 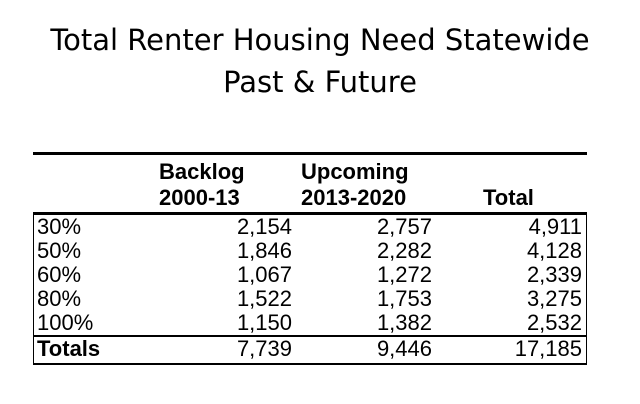 I want to click on row-label: 50%, so click(x=59, y=250).